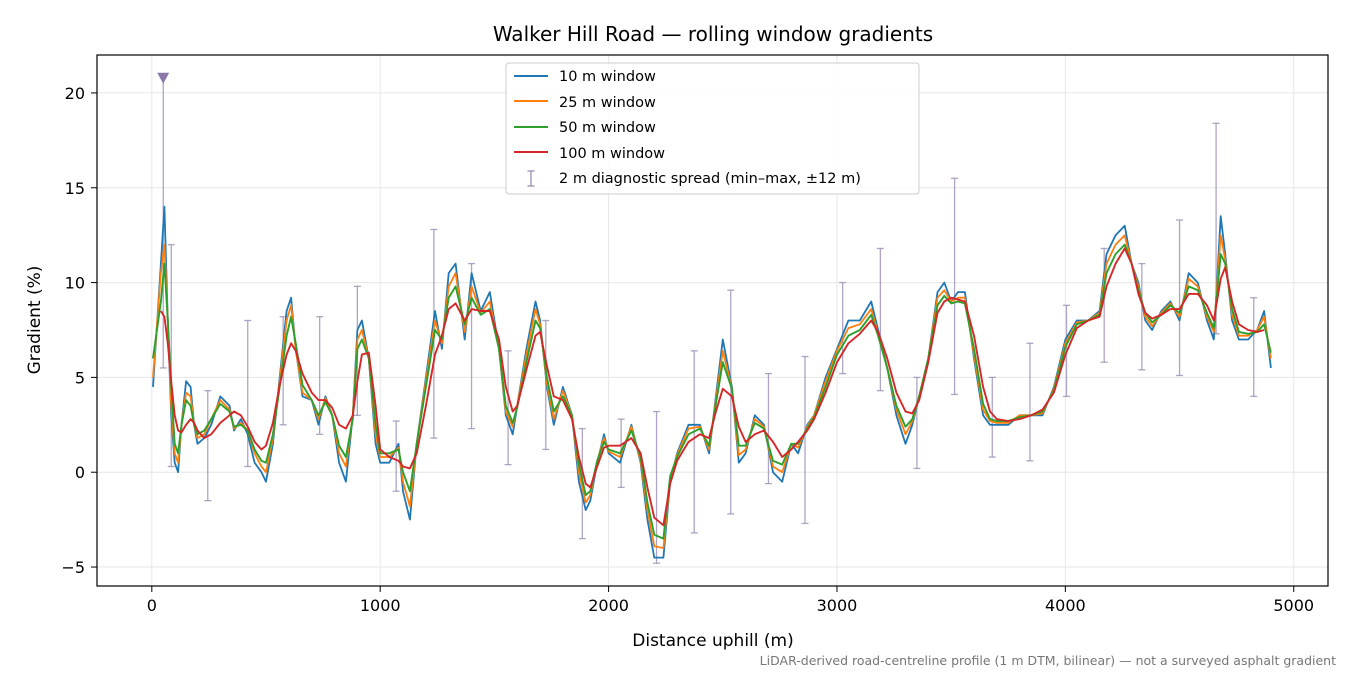 The height and width of the screenshot is (675, 1350). Describe the element at coordinates (79, 330) in the screenshot. I see `y-ticks: −5 0 5 10 15 20` at that location.